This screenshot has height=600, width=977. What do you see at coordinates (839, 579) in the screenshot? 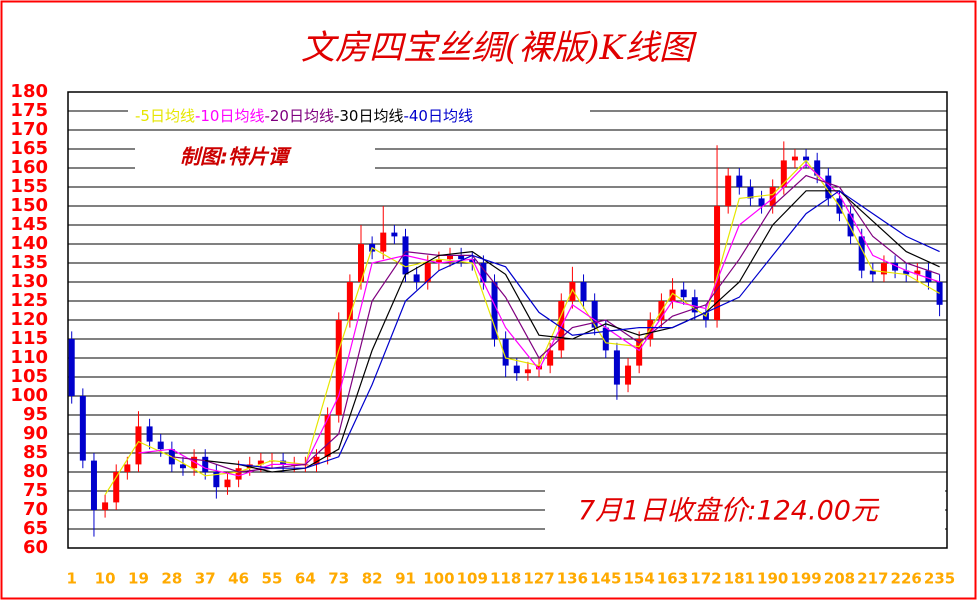
I see `x-tick-label: 208` at bounding box center [839, 579].